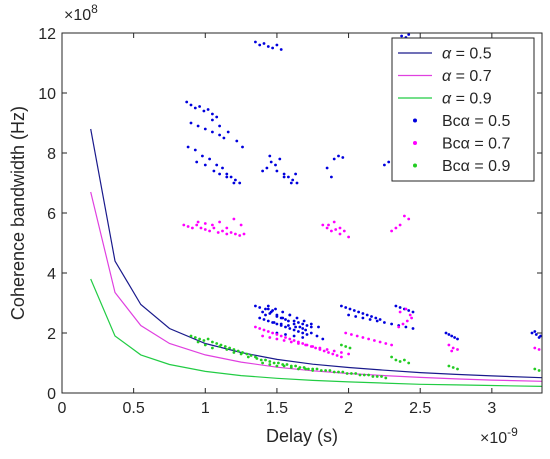  I want to click on y-tick-label: 4, so click(51, 274).